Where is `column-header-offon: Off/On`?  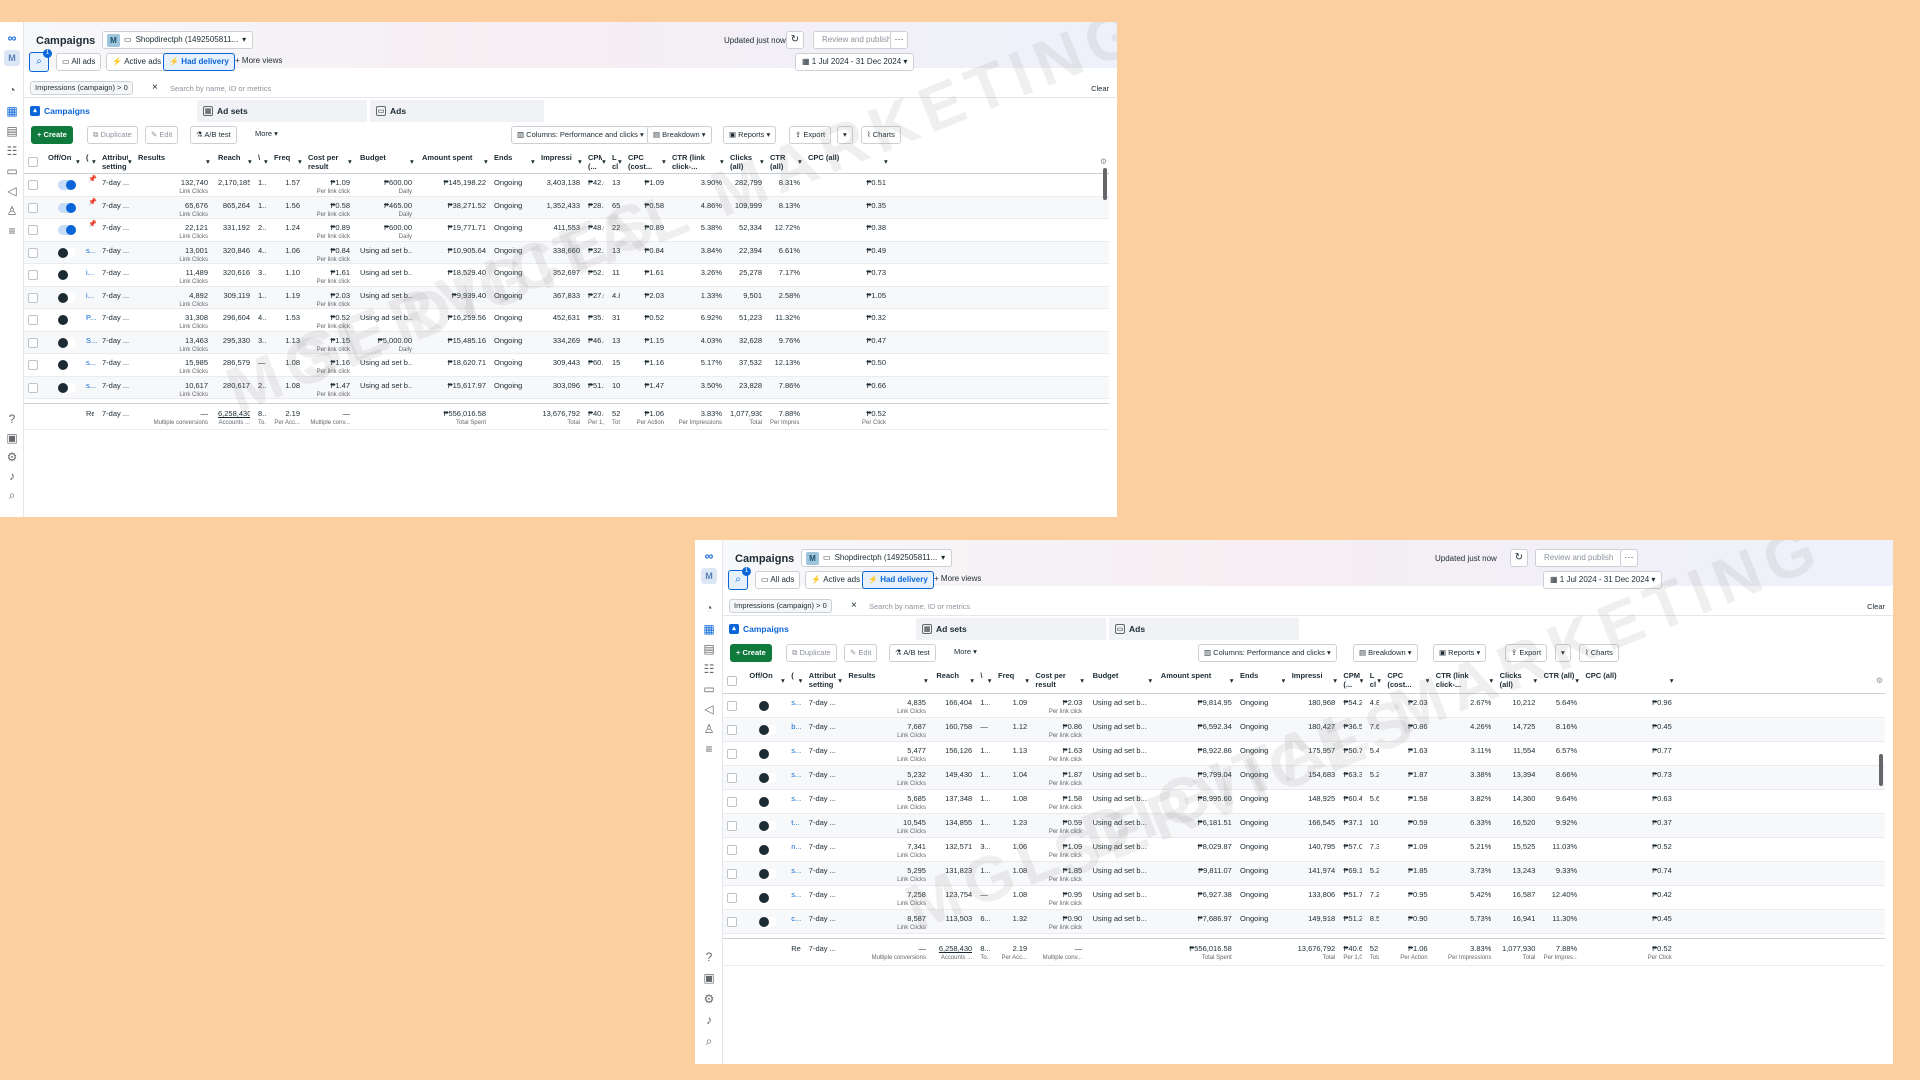
column-header-offon: Off/On is located at coordinates (761, 675).